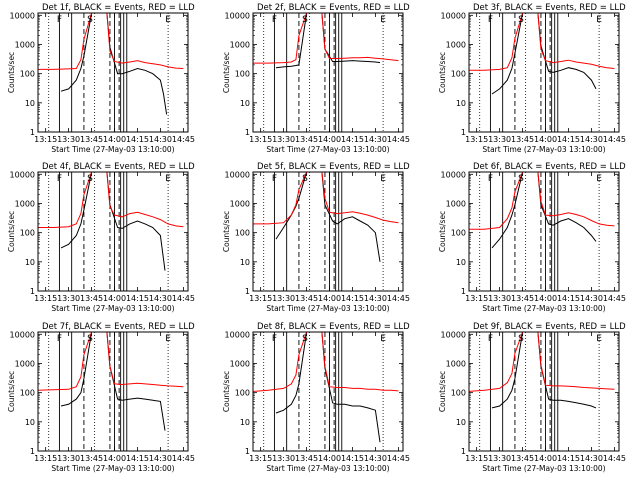 The image size is (640, 480). Describe the element at coordinates (118, 327) in the screenshot. I see `chart-title: Det 7f, BLACK = Events, RED = LLD` at that location.